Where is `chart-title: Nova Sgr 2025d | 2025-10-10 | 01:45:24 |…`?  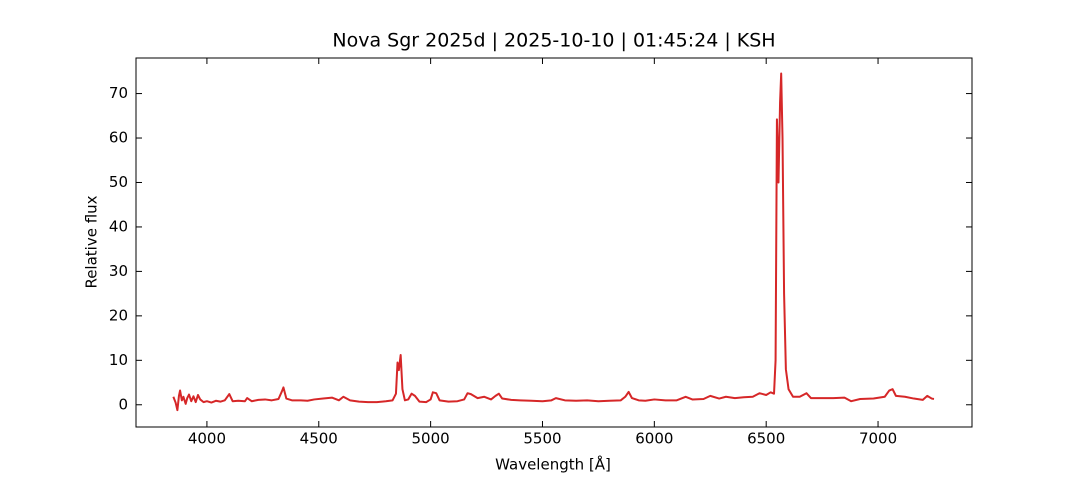 chart-title: Nova Sgr 2025d | 2025-10-10 | 01:45:24 |… is located at coordinates (553, 41).